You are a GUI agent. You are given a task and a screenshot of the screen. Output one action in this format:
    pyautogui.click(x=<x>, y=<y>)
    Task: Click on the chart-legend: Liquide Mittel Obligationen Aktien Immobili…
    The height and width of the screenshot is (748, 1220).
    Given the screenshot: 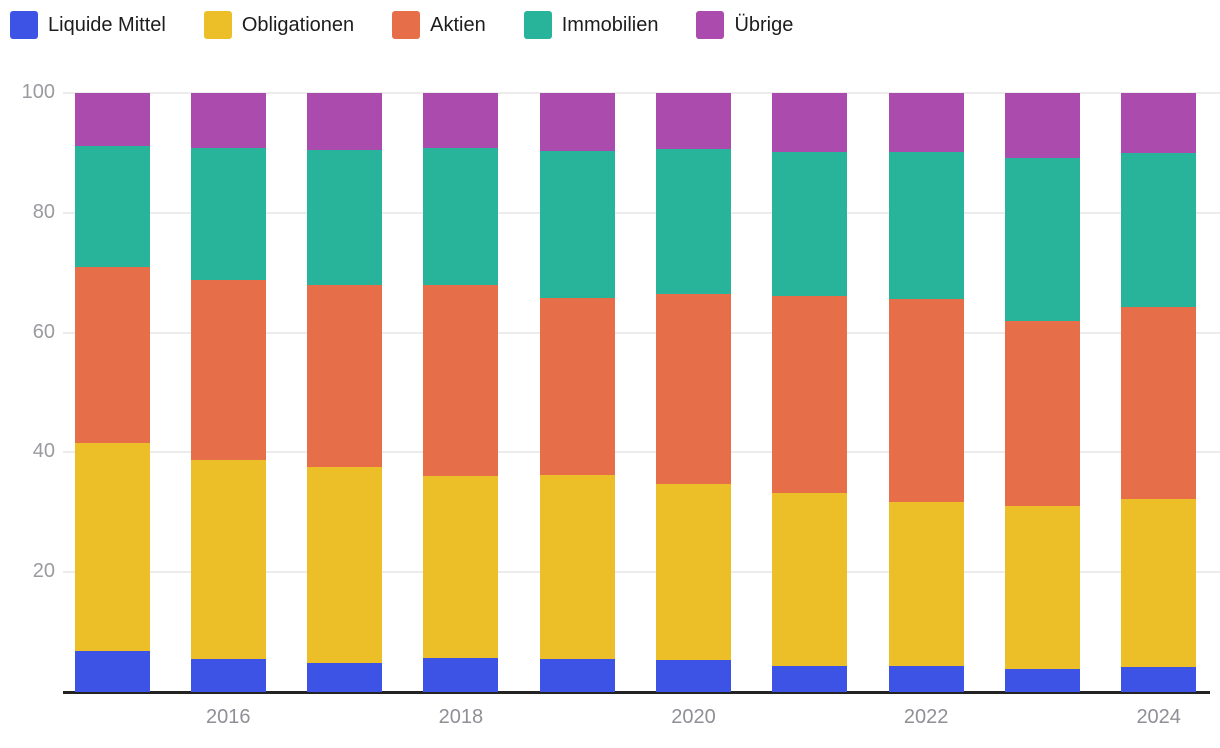 What is the action you would take?
    pyautogui.click(x=401, y=25)
    